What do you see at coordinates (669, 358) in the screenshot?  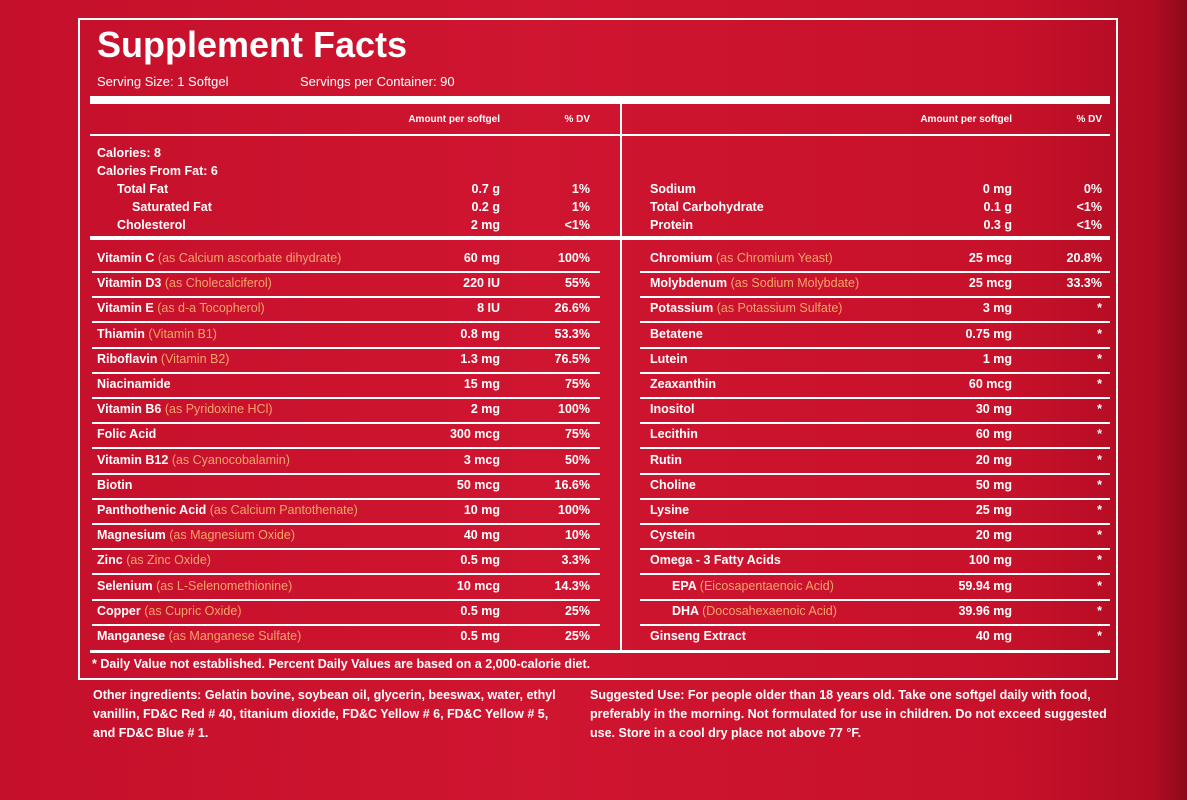 I see `nutrient: Lutein` at bounding box center [669, 358].